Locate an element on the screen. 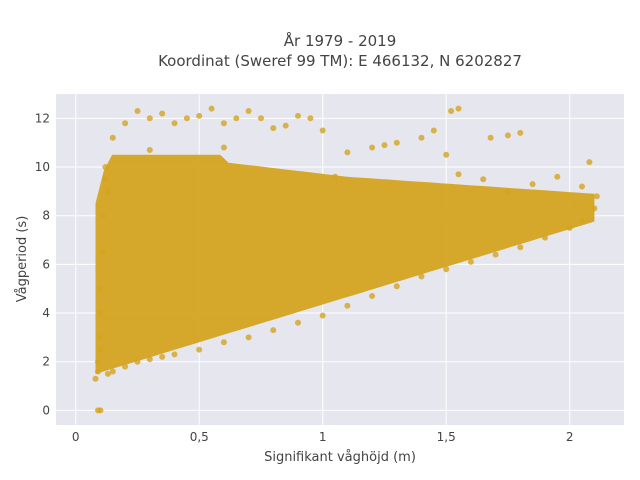  x-tick-label: 2 is located at coordinates (570, 437).